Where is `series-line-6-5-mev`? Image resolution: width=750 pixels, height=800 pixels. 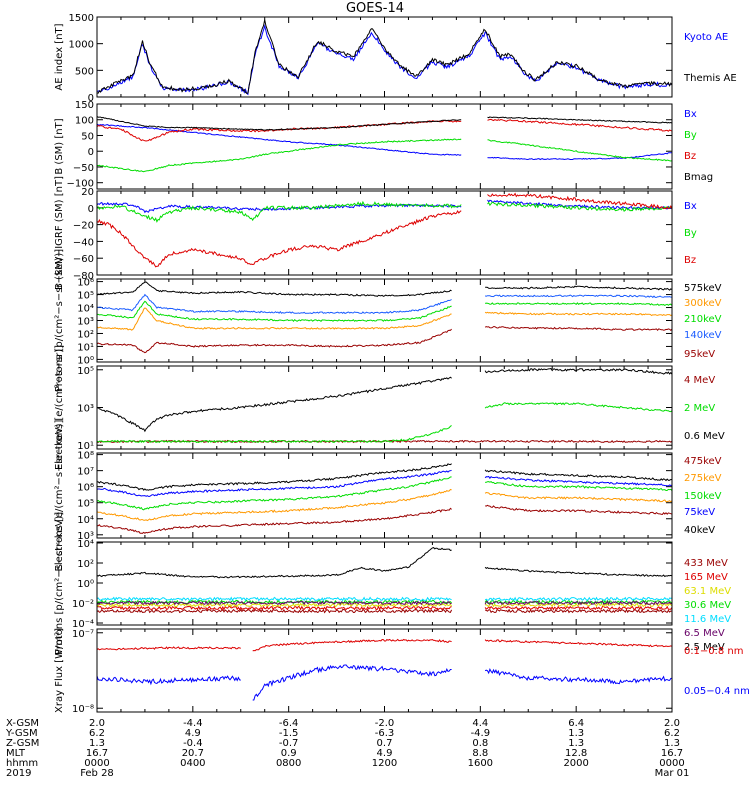 series-line-6-5-mev is located at coordinates (384, 603).